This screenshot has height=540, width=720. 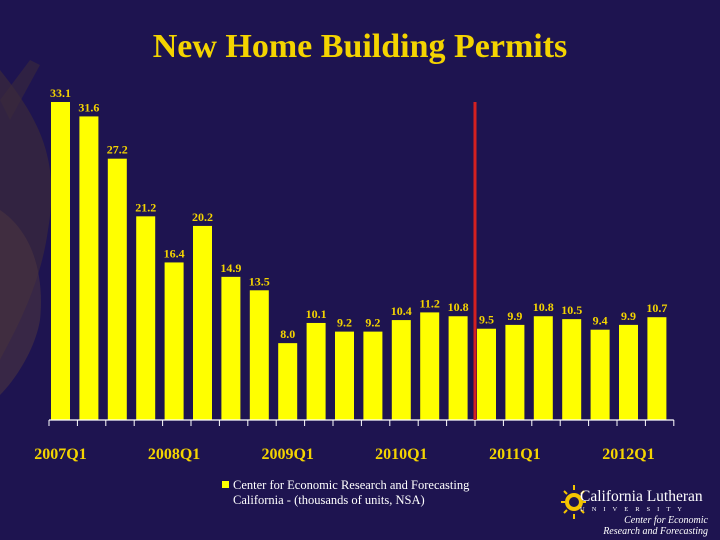 What do you see at coordinates (515, 372) in the screenshot?
I see `bar-2011Q1` at bounding box center [515, 372].